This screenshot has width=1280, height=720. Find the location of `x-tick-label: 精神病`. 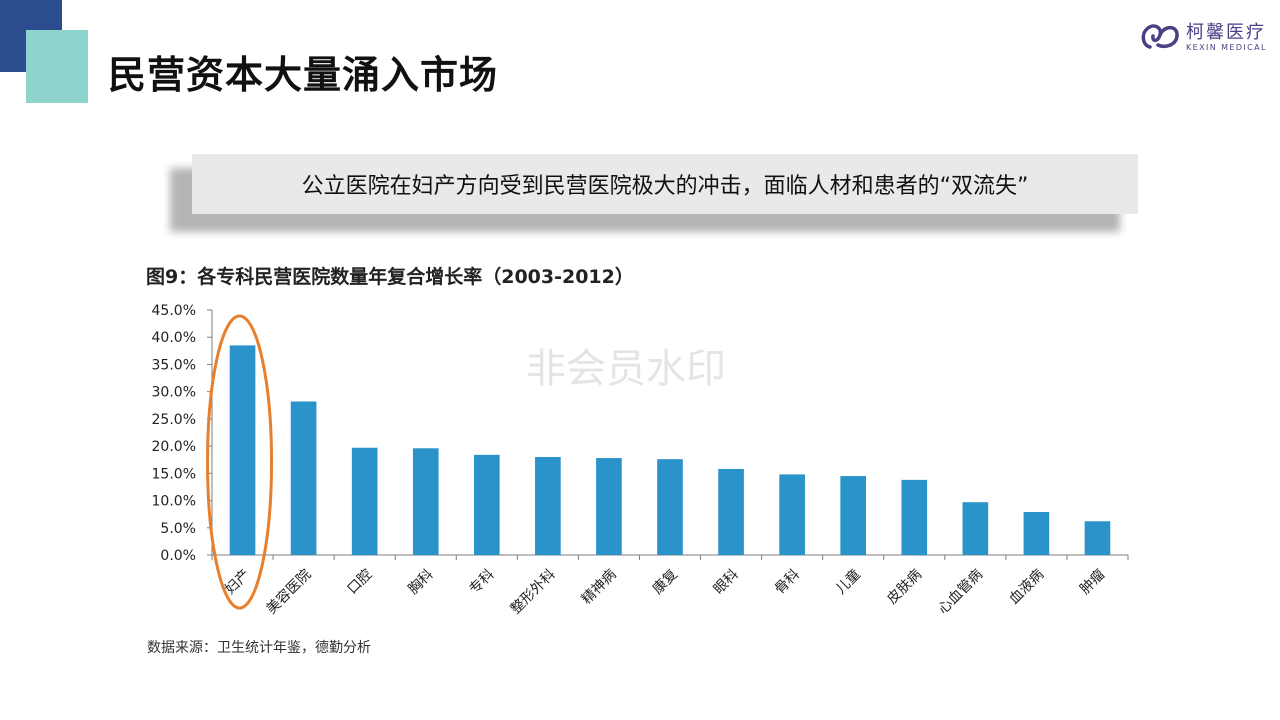

x-tick-label: 精神病 is located at coordinates (599, 587).